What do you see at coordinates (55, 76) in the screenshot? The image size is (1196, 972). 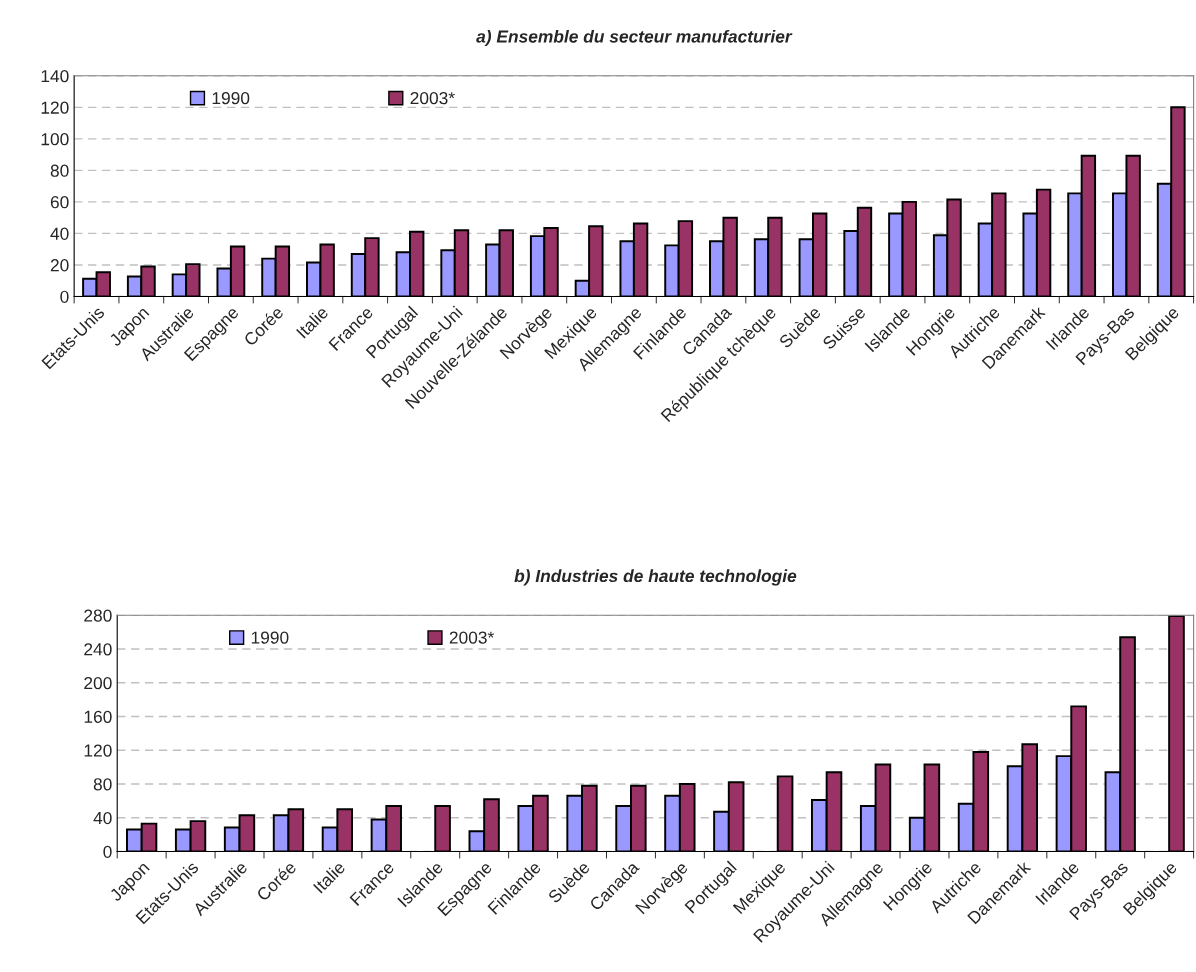 I see `y-tick-label: 140` at bounding box center [55, 76].